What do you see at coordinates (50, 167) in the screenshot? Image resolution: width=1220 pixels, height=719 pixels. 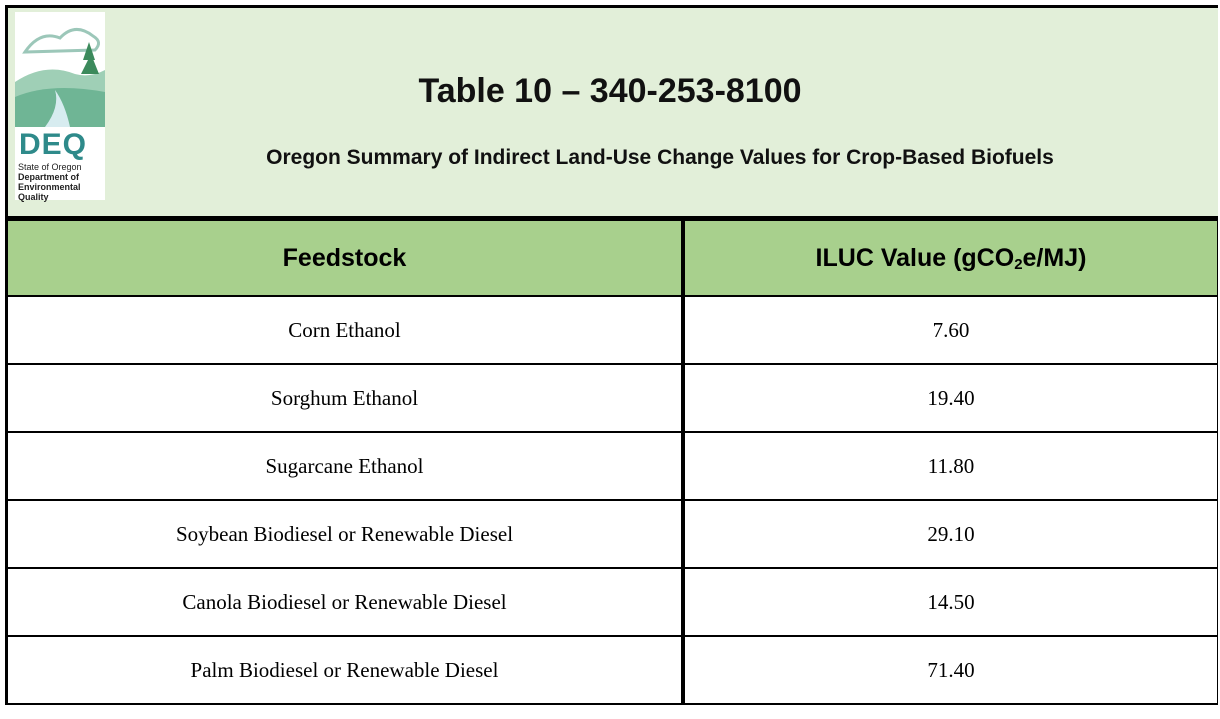 I see `logo-line: State of Oregon` at bounding box center [50, 167].